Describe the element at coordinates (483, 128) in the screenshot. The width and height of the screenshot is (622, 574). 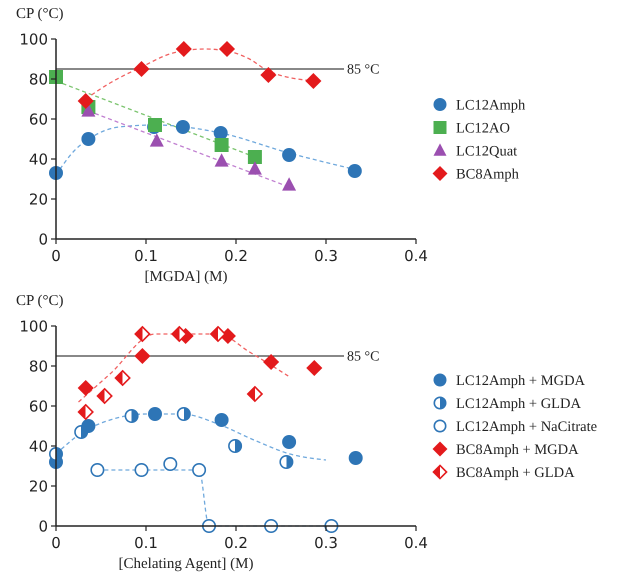
I see `legend-label: LC12AO` at that location.